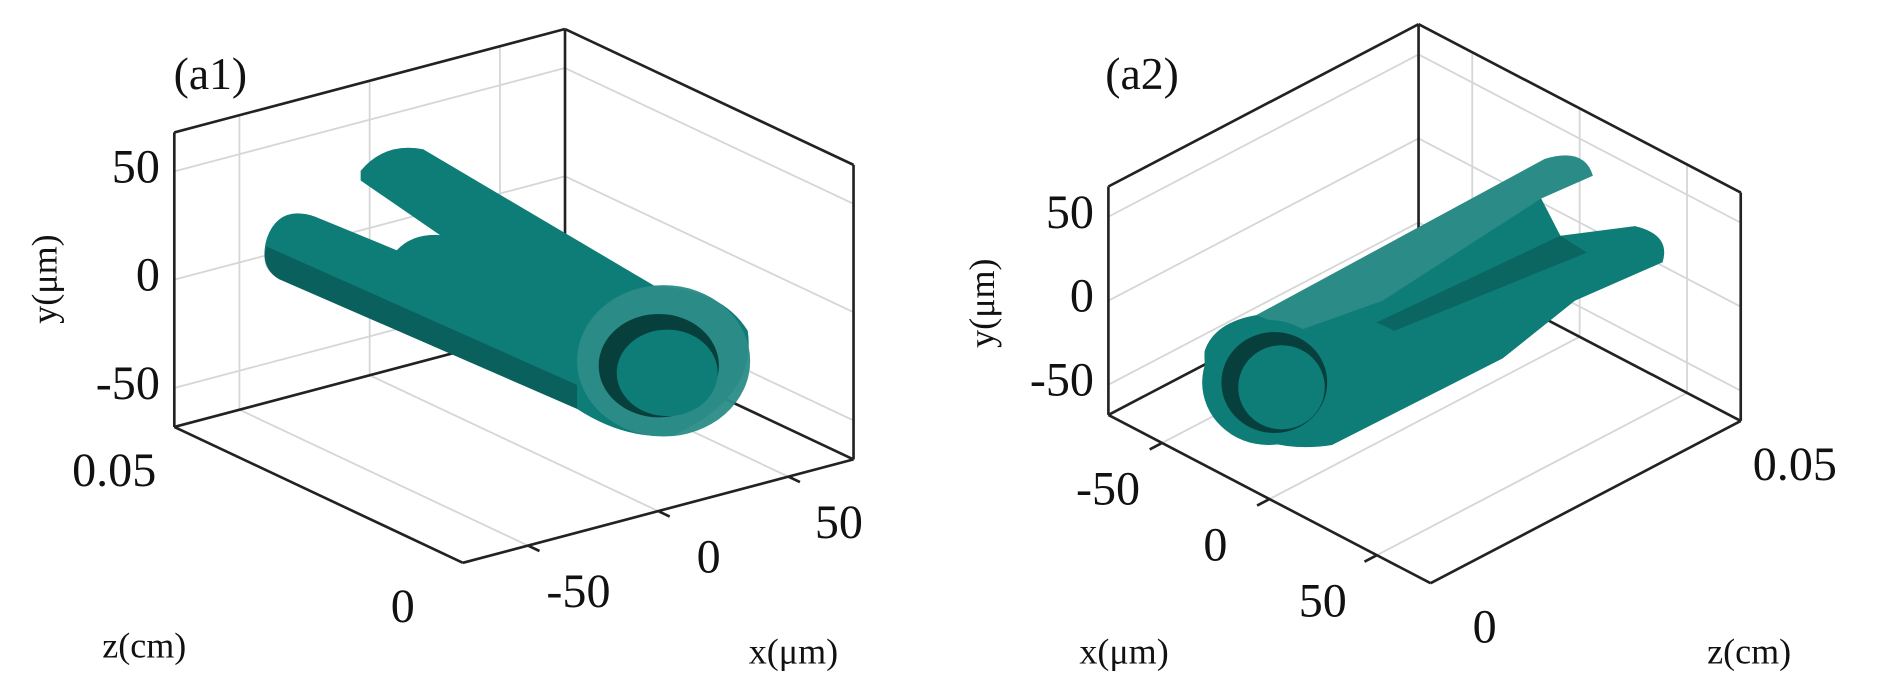  I want to click on surface-a2, so click(1433, 301).